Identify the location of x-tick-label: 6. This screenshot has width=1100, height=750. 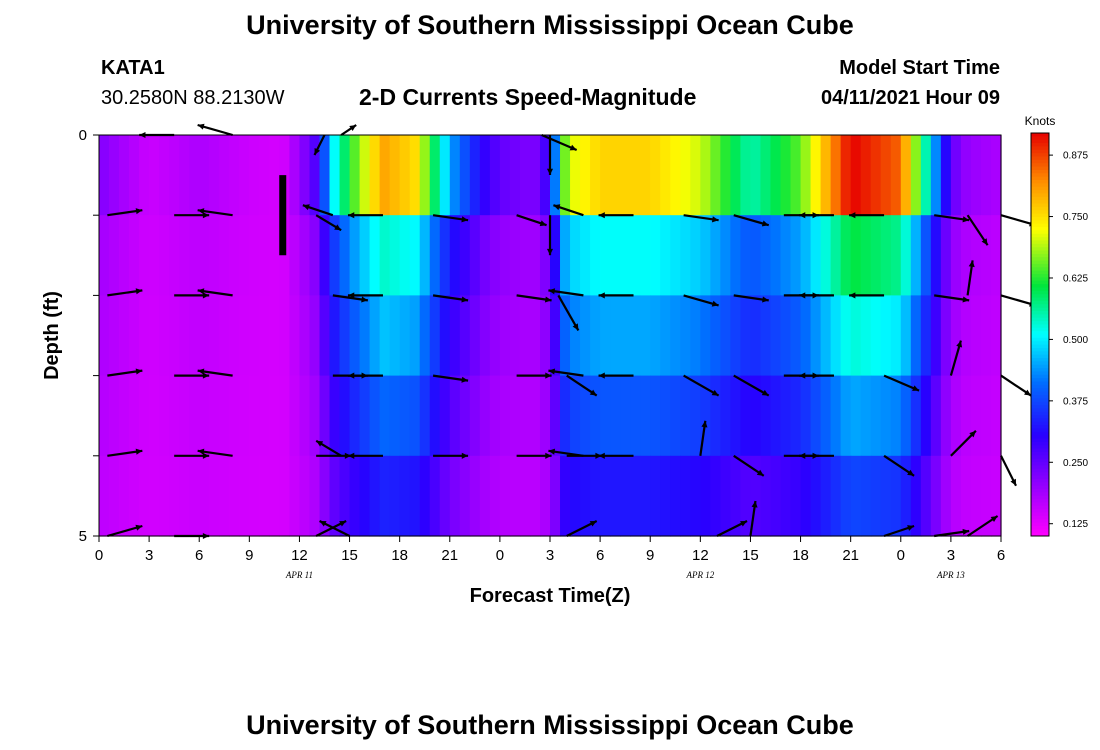
(199, 555).